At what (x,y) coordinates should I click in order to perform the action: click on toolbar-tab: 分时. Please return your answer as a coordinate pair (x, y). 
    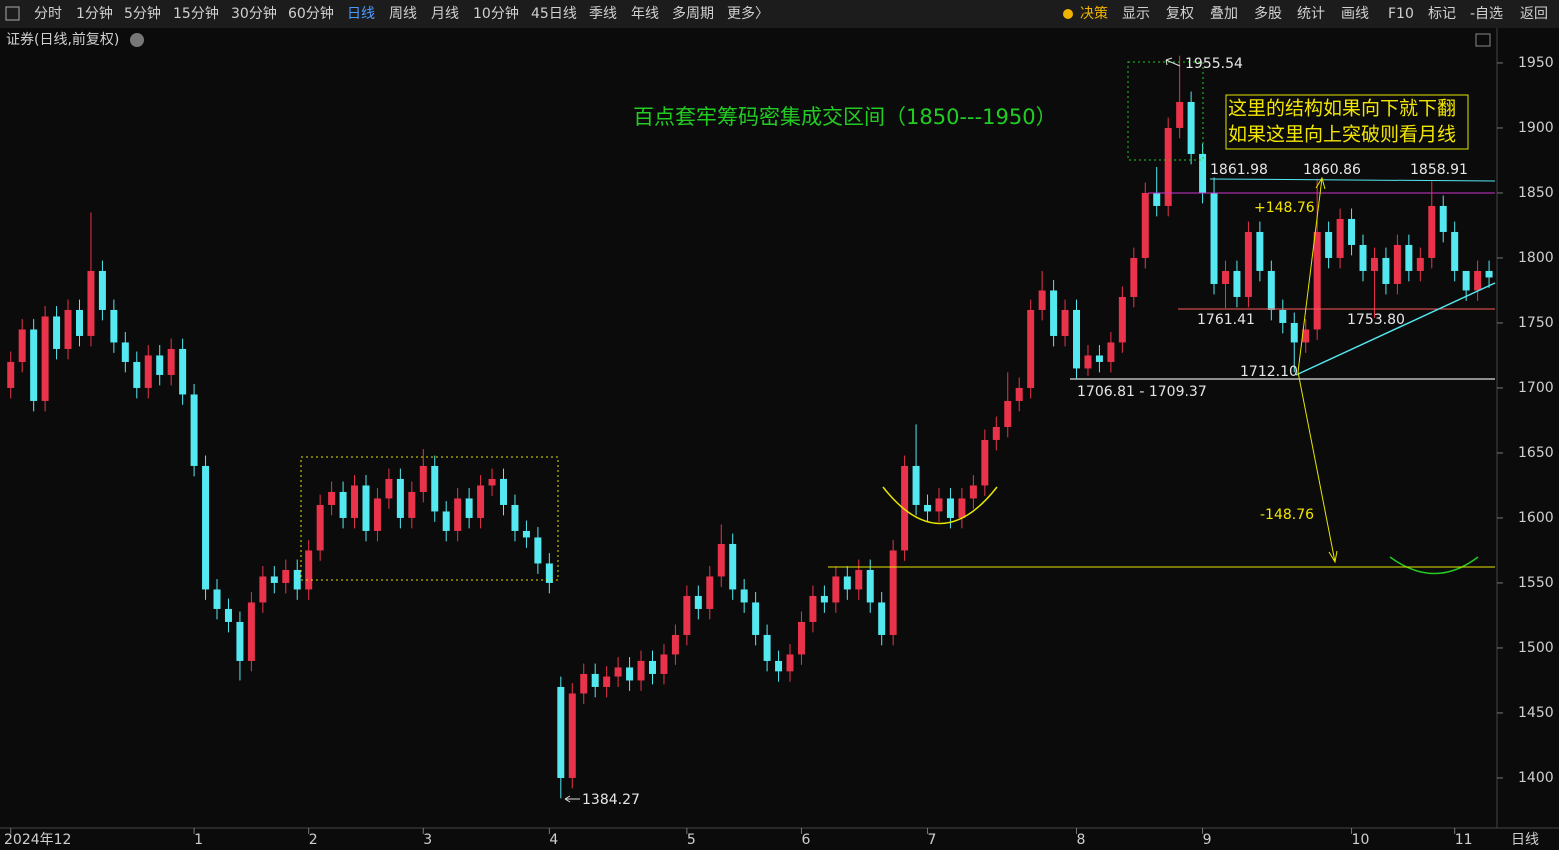
    Looking at the image, I should click on (48, 14).